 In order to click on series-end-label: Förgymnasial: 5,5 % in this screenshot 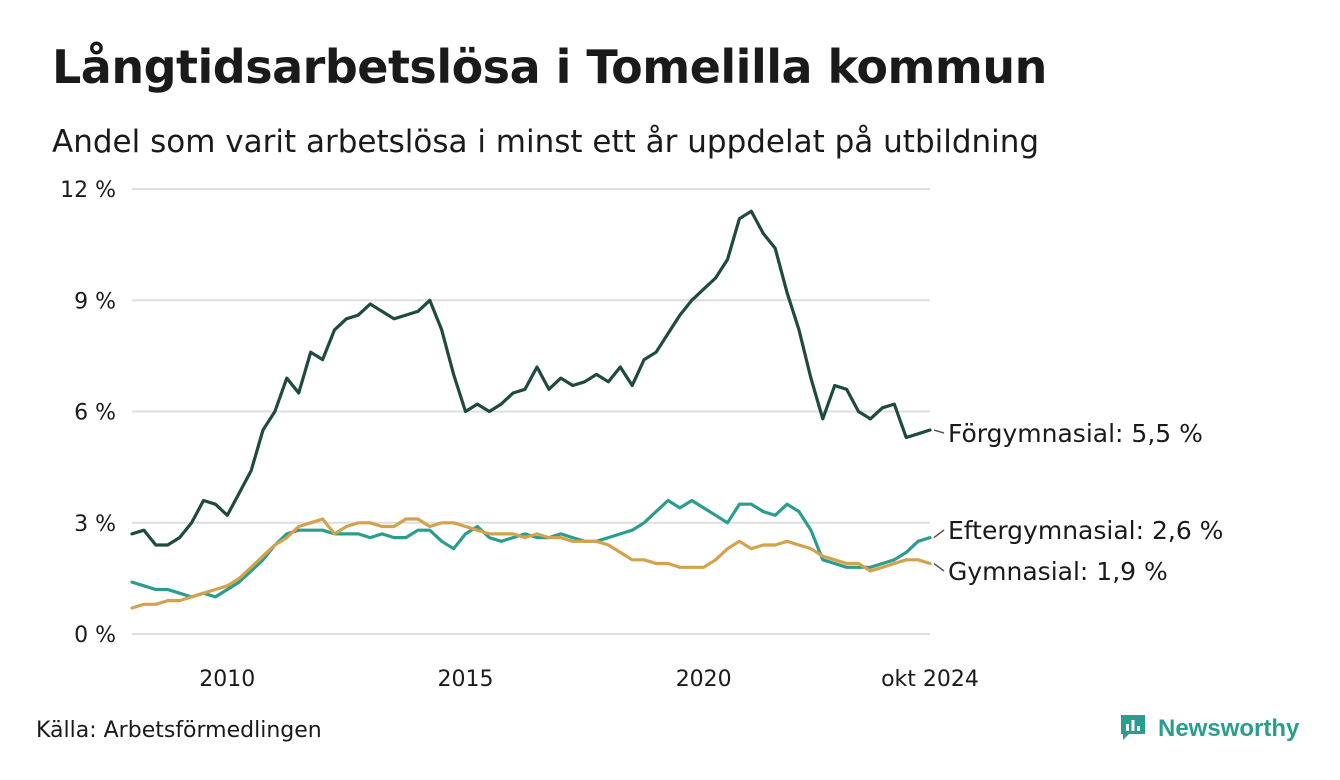, I will do `click(1075, 433)`.